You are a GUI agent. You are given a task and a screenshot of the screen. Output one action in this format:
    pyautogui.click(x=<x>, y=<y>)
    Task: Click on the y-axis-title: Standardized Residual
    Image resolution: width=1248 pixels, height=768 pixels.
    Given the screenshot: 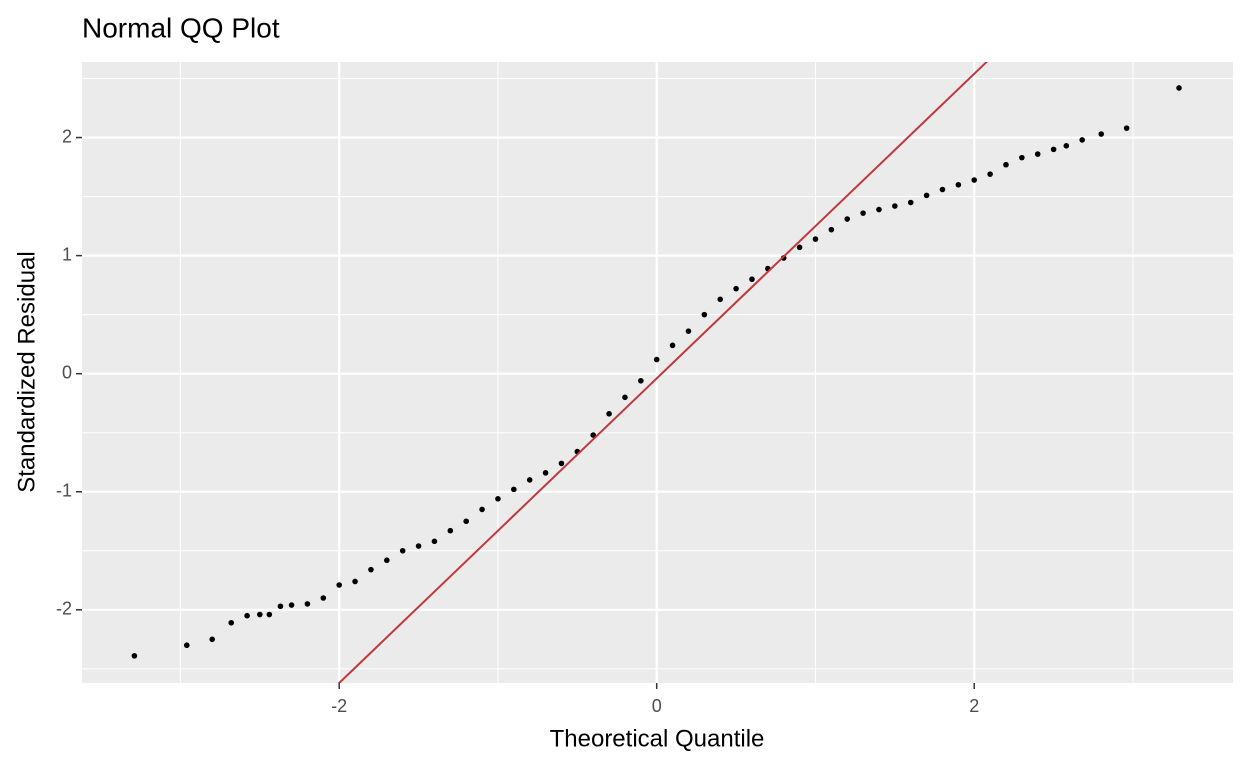 What is the action you would take?
    pyautogui.click(x=26, y=372)
    